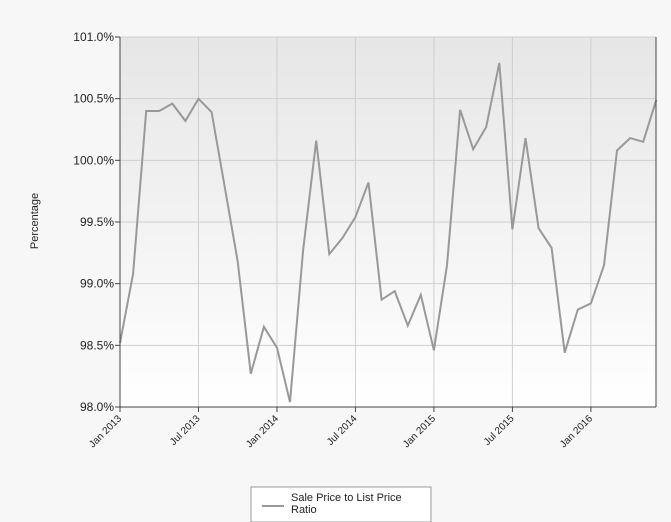 This screenshot has width=671, height=522. Describe the element at coordinates (97, 407) in the screenshot. I see `y-tick-label: 98.0%` at that location.